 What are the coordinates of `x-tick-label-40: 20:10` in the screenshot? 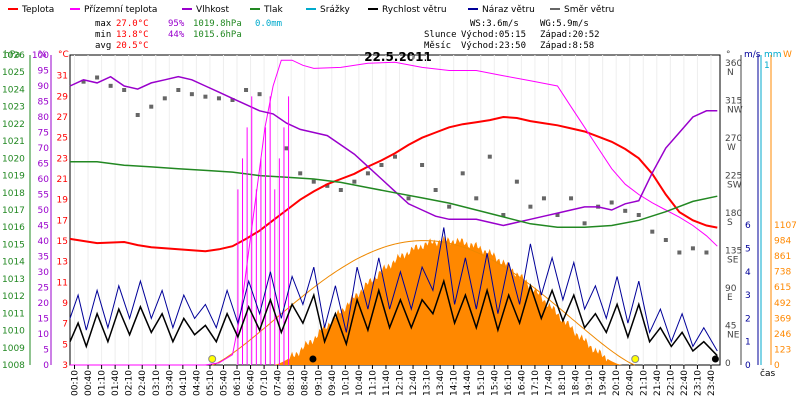 It's located at (617, 383).